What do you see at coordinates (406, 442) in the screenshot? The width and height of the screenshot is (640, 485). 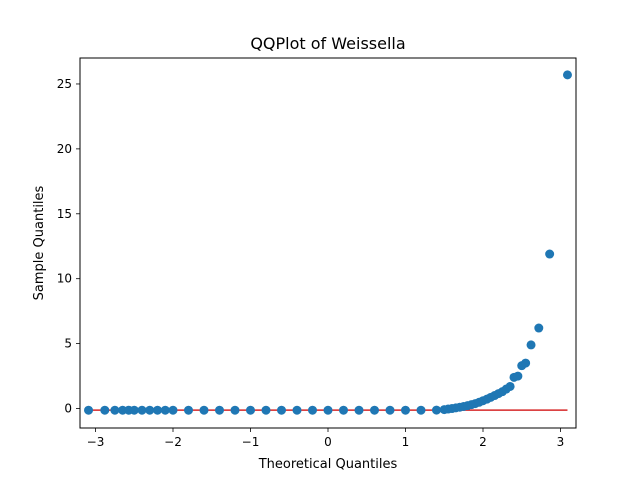 I see `x-tick-label: 1` at bounding box center [406, 442].